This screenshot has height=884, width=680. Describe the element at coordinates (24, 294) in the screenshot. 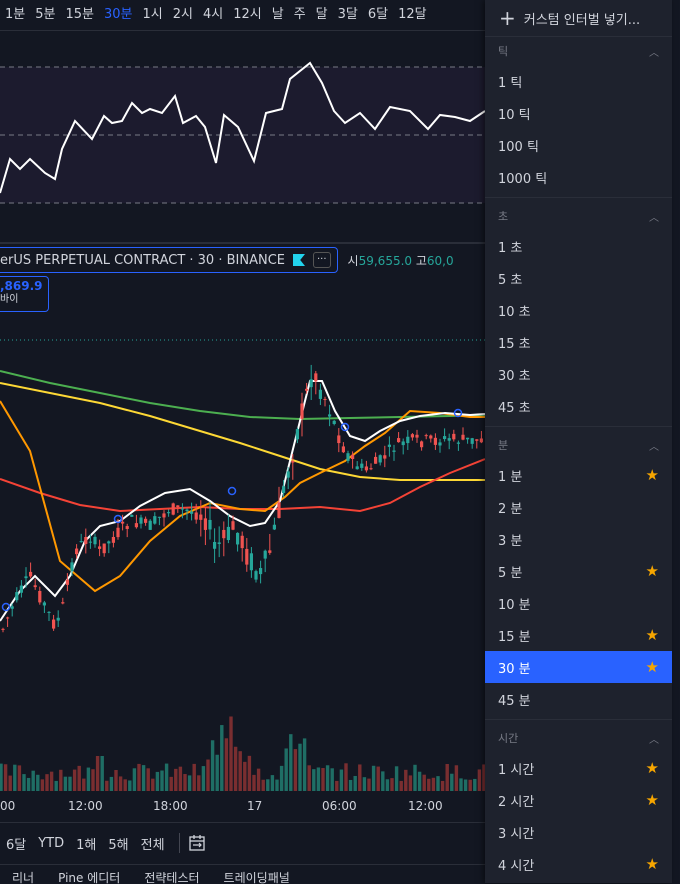

I see `buy-button: ,869.9 바이` at that location.